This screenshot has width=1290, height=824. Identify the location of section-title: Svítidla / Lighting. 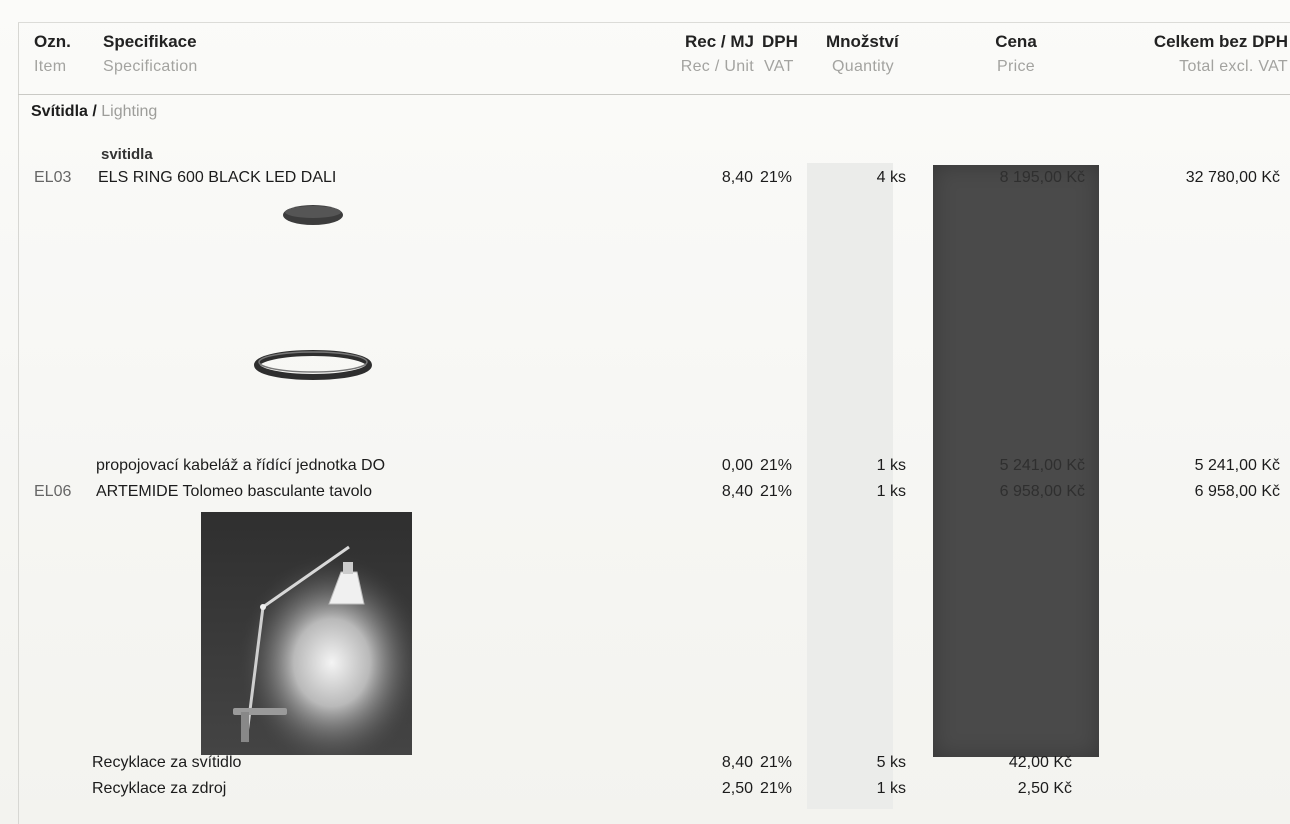
(94, 112).